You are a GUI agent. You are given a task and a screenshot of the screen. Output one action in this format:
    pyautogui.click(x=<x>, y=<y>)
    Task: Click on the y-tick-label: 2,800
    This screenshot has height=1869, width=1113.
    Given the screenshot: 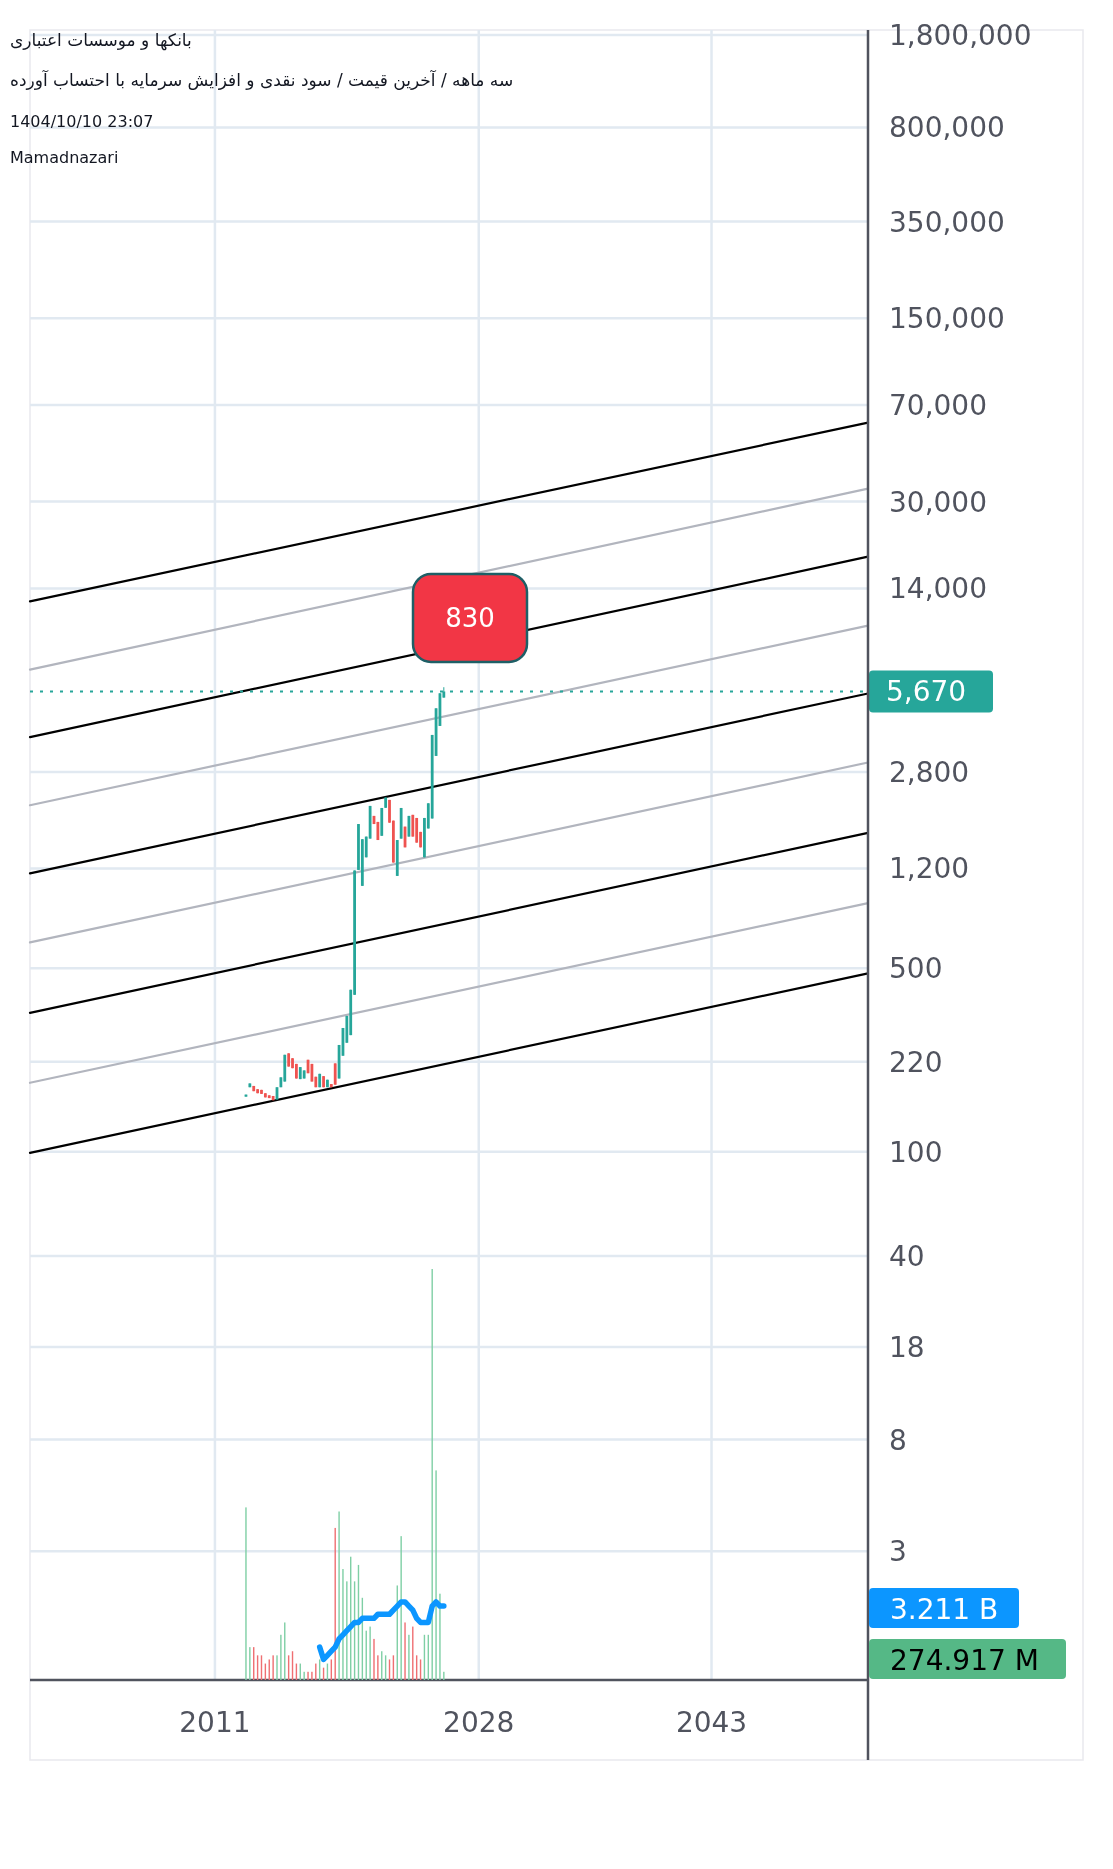 What is the action you would take?
    pyautogui.click(x=929, y=772)
    